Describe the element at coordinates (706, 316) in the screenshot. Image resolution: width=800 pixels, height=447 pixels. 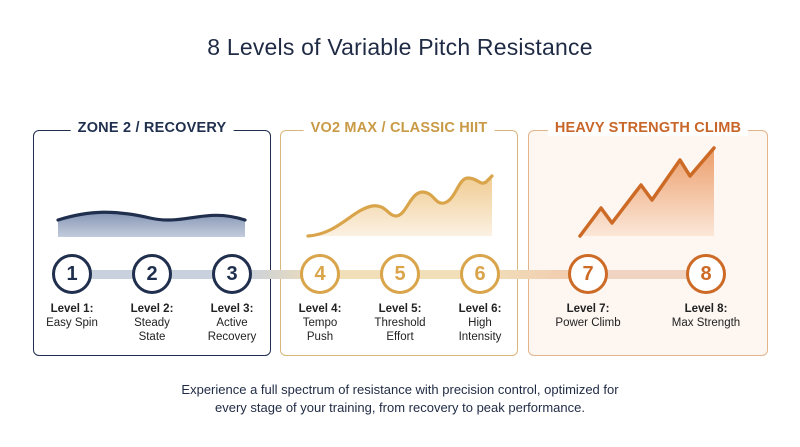
I see `level-label-8: Level 8: Max Strength` at that location.